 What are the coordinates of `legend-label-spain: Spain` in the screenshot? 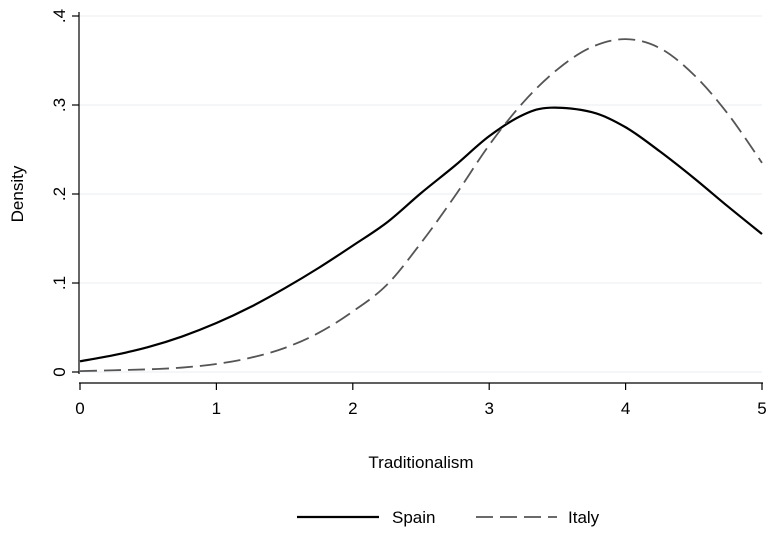 It's located at (413, 517).